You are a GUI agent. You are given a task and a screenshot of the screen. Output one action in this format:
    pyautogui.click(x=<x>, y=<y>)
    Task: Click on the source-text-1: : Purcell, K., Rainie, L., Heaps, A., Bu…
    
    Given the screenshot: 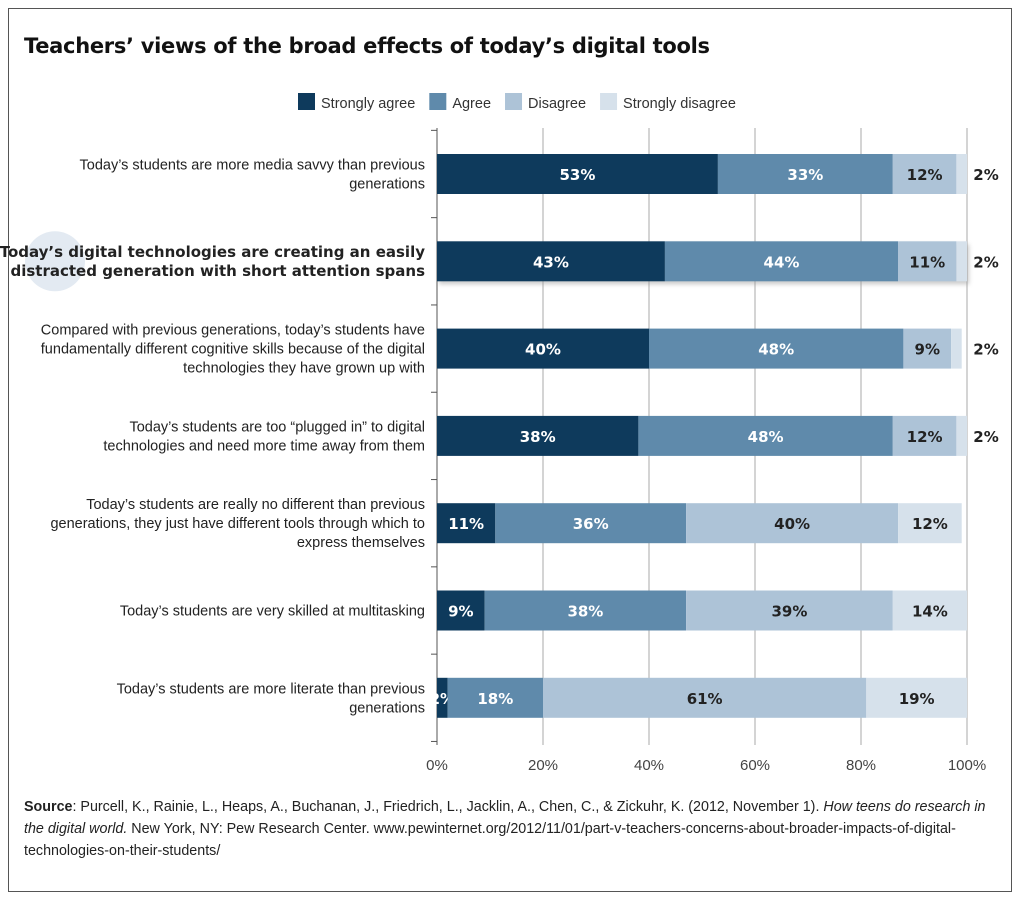 What is the action you would take?
    pyautogui.click(x=448, y=807)
    